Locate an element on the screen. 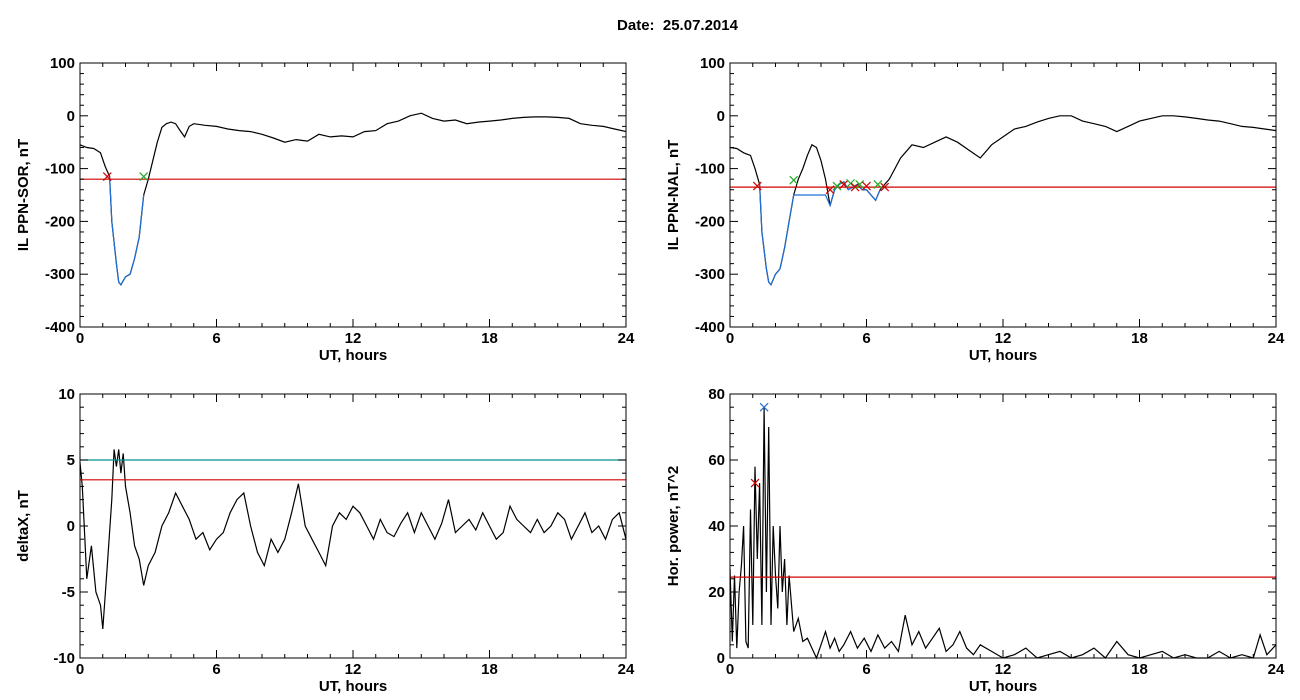 The height and width of the screenshot is (700, 1300). y-tick-label: -10 is located at coordinates (64, 658).